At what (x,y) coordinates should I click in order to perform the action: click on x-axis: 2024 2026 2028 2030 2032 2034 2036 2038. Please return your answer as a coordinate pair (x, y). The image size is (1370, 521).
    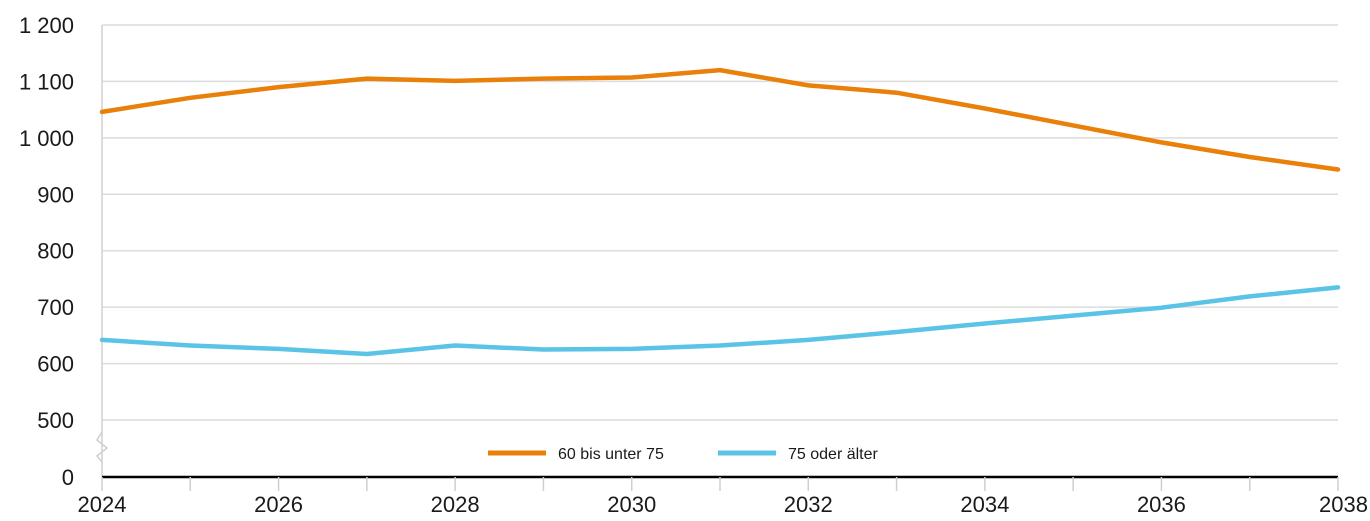
    Looking at the image, I should click on (723, 496).